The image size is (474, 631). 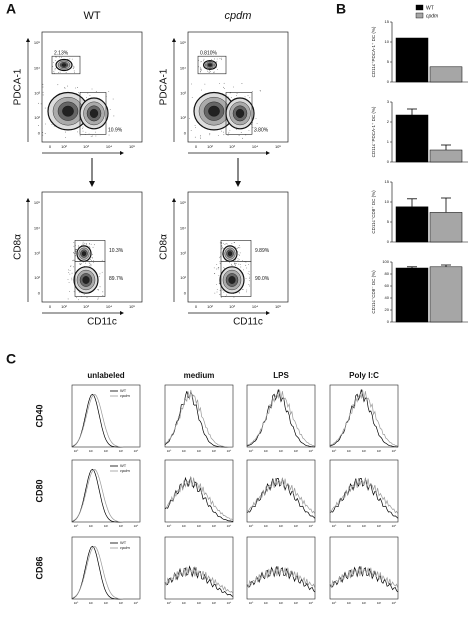 I want to click on y-axis-label: CD11c⁺PDCA-1⁺ DC (%), so click(x=373, y=51).